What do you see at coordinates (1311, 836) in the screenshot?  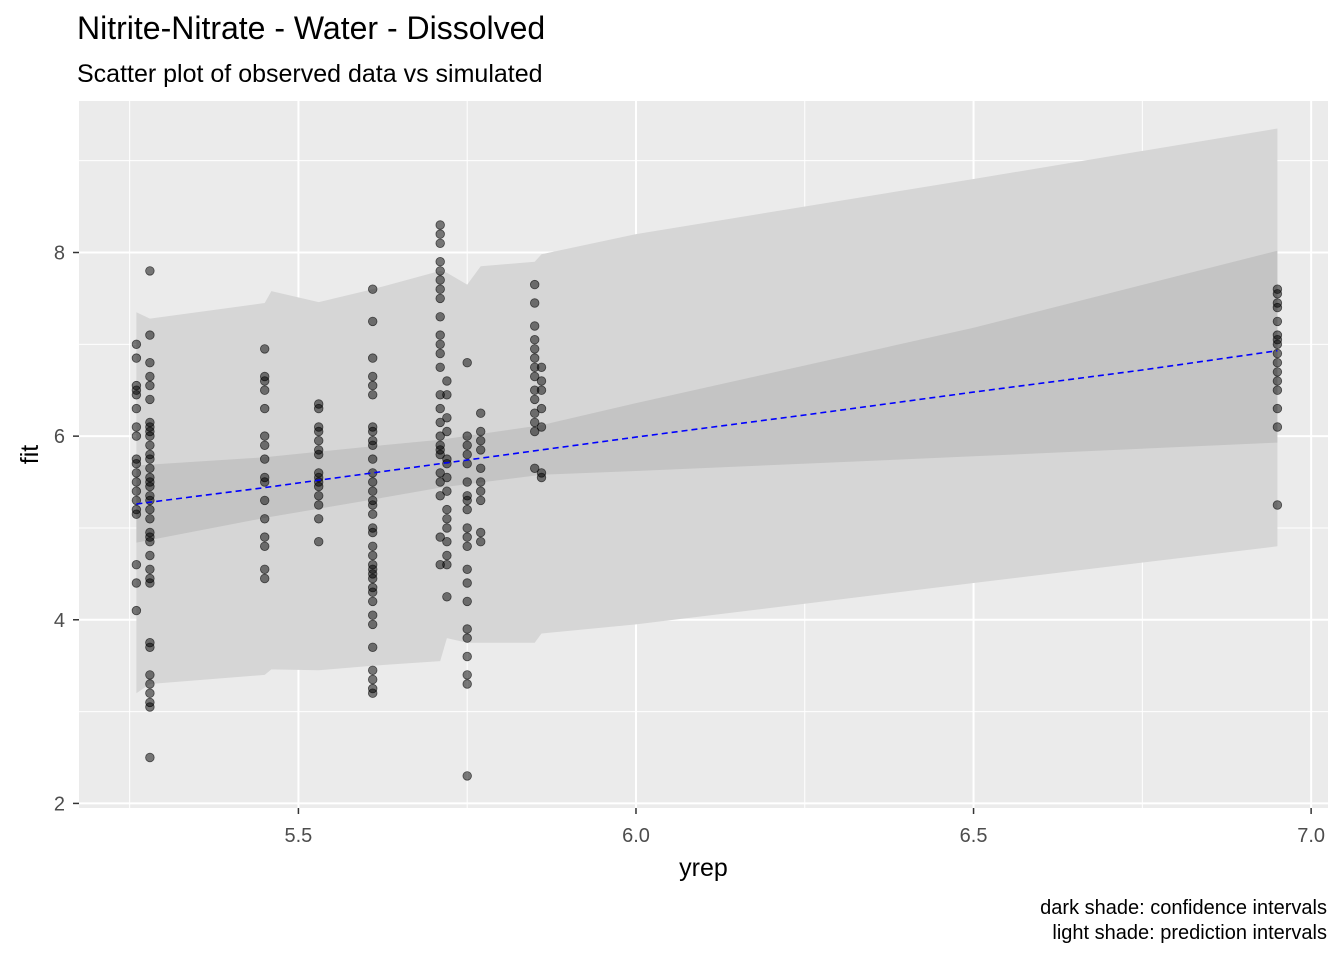 I see `x-tick-label: 7.0` at bounding box center [1311, 836].